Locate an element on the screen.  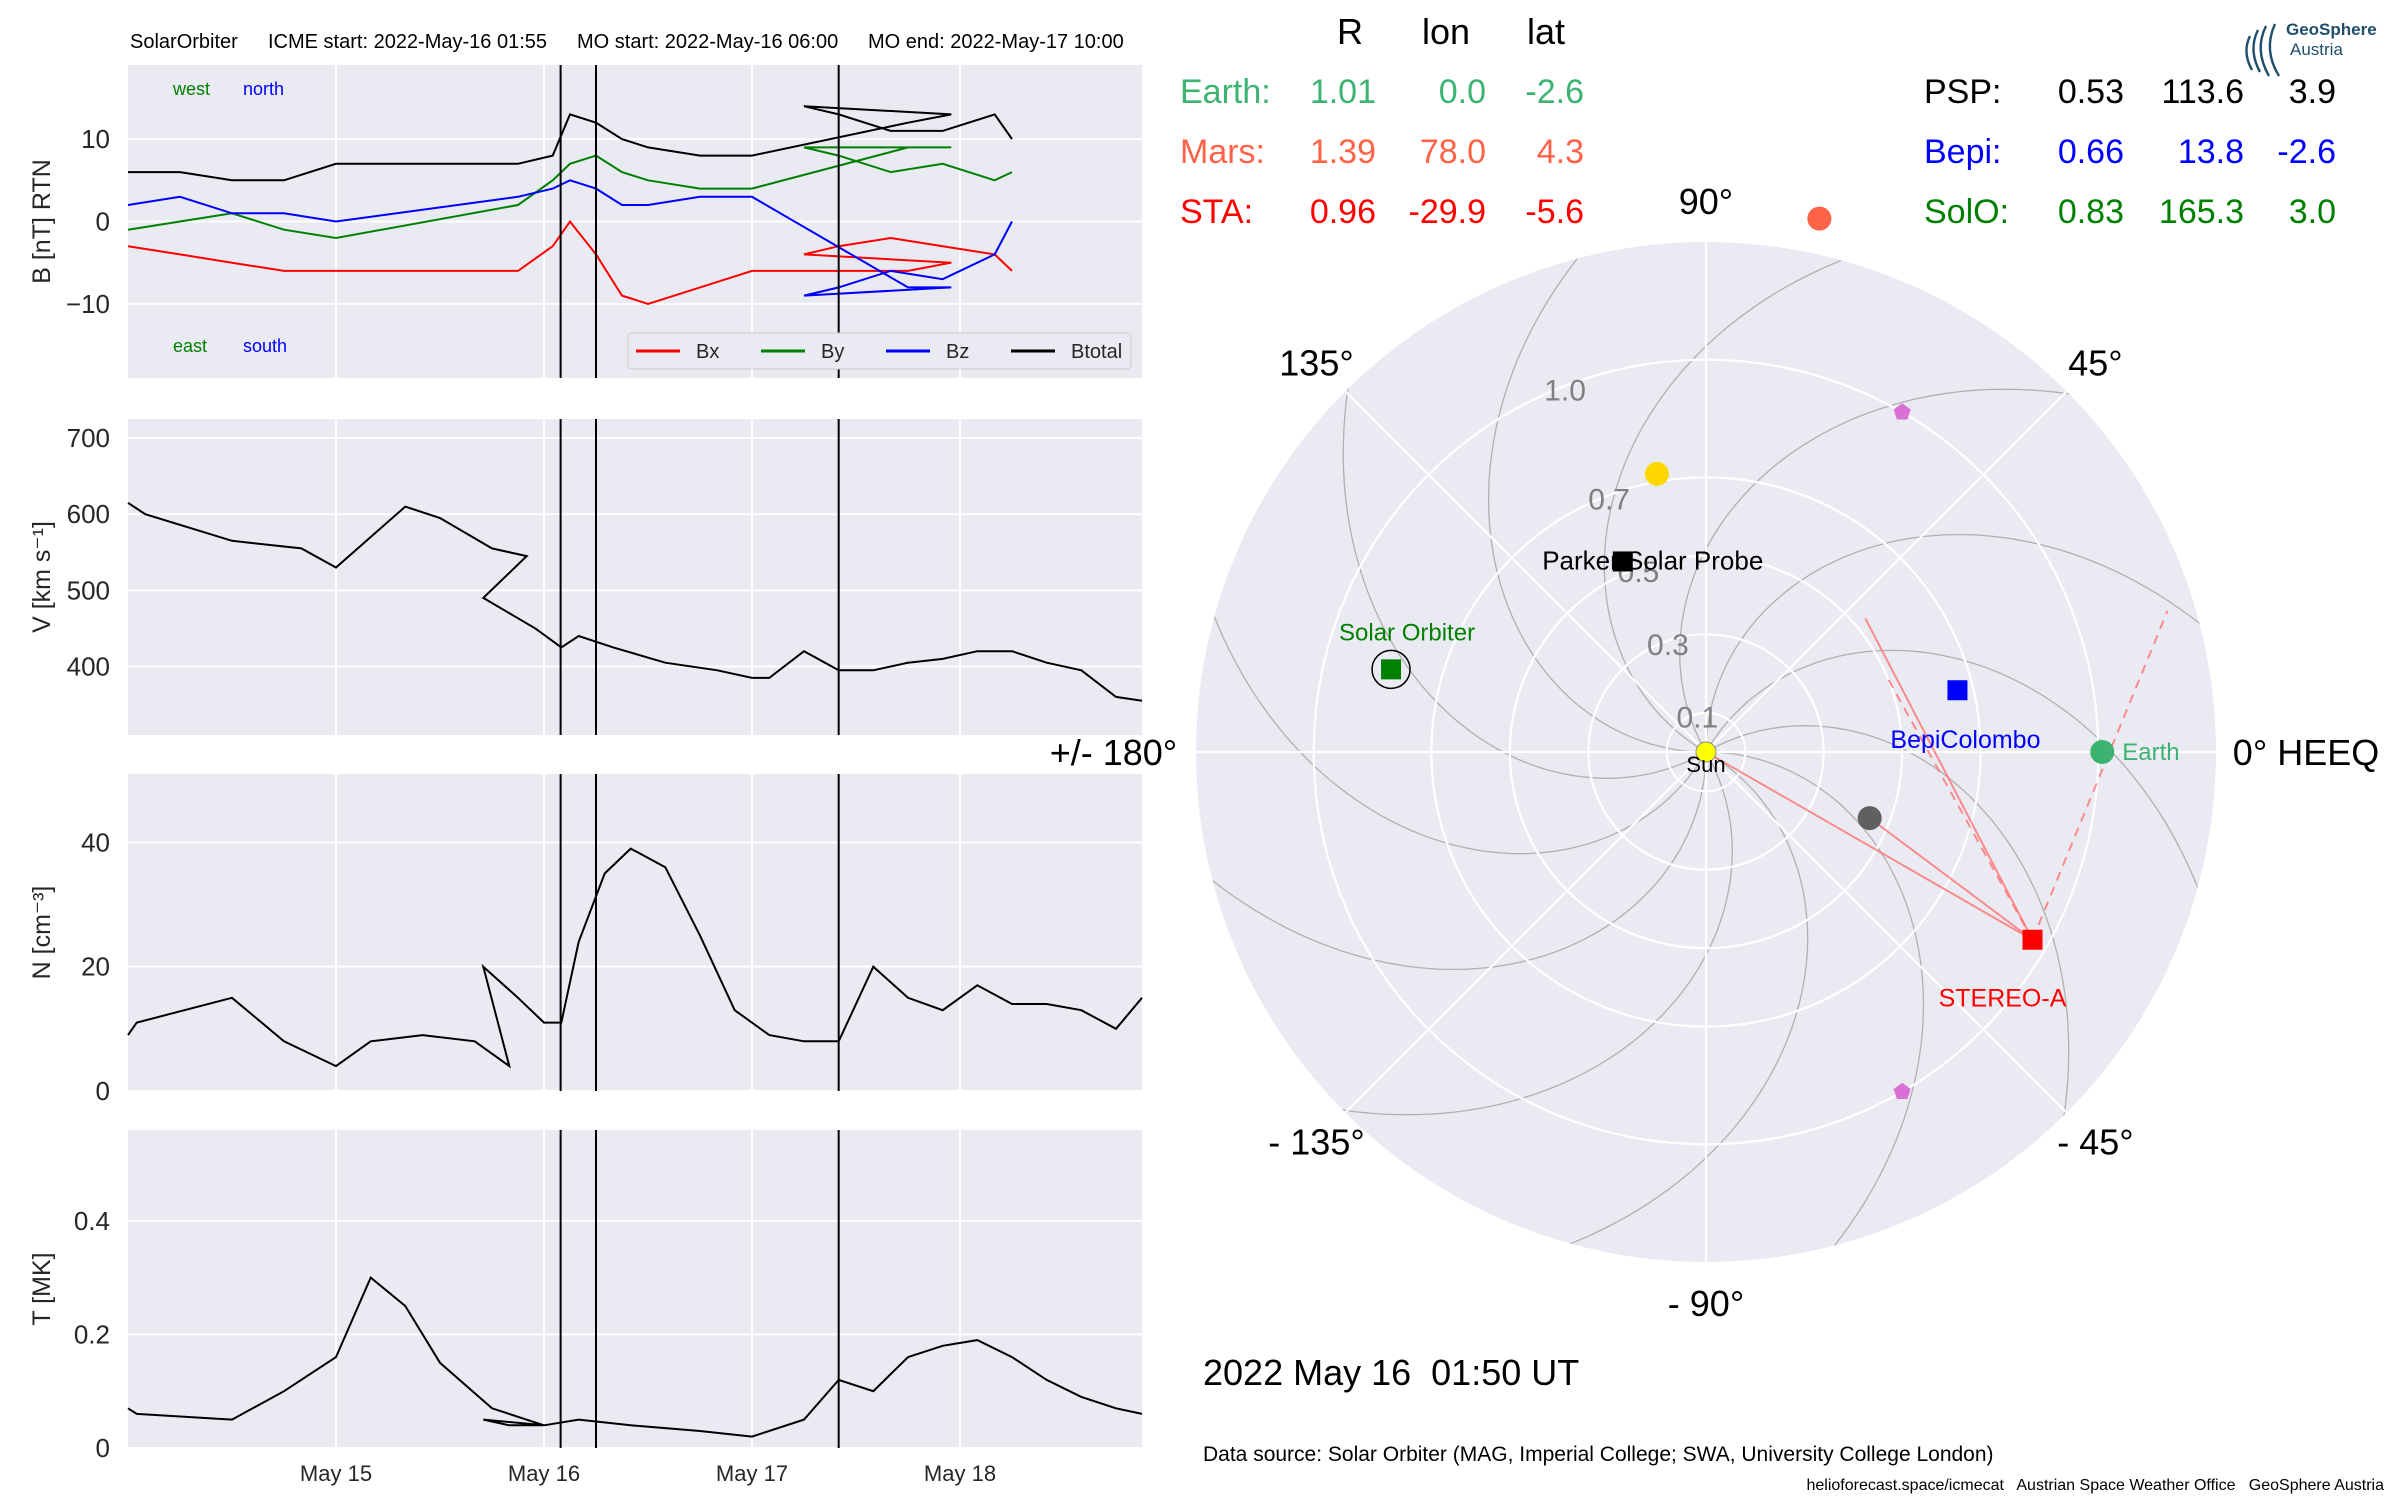
logo-mark-icon is located at coordinates (2263, 50).